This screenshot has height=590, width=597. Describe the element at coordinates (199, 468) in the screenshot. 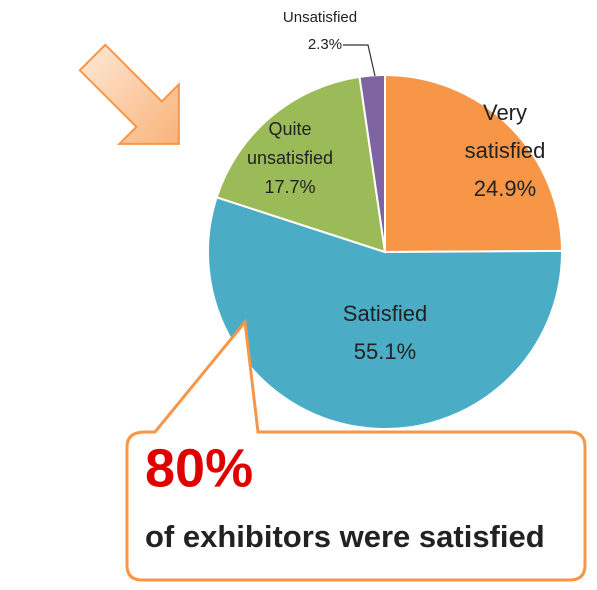

I see `callout-headline: 80%` at that location.